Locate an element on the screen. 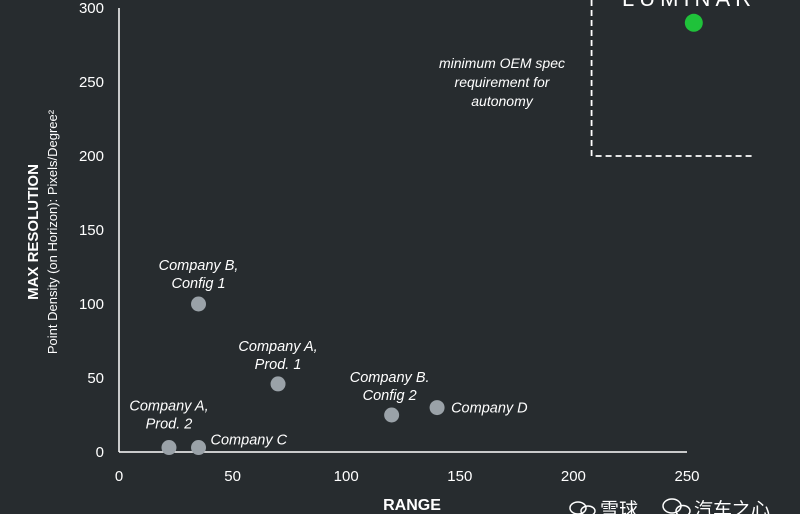 The width and height of the screenshot is (800, 514). region-label-line: requirement for is located at coordinates (503, 82).